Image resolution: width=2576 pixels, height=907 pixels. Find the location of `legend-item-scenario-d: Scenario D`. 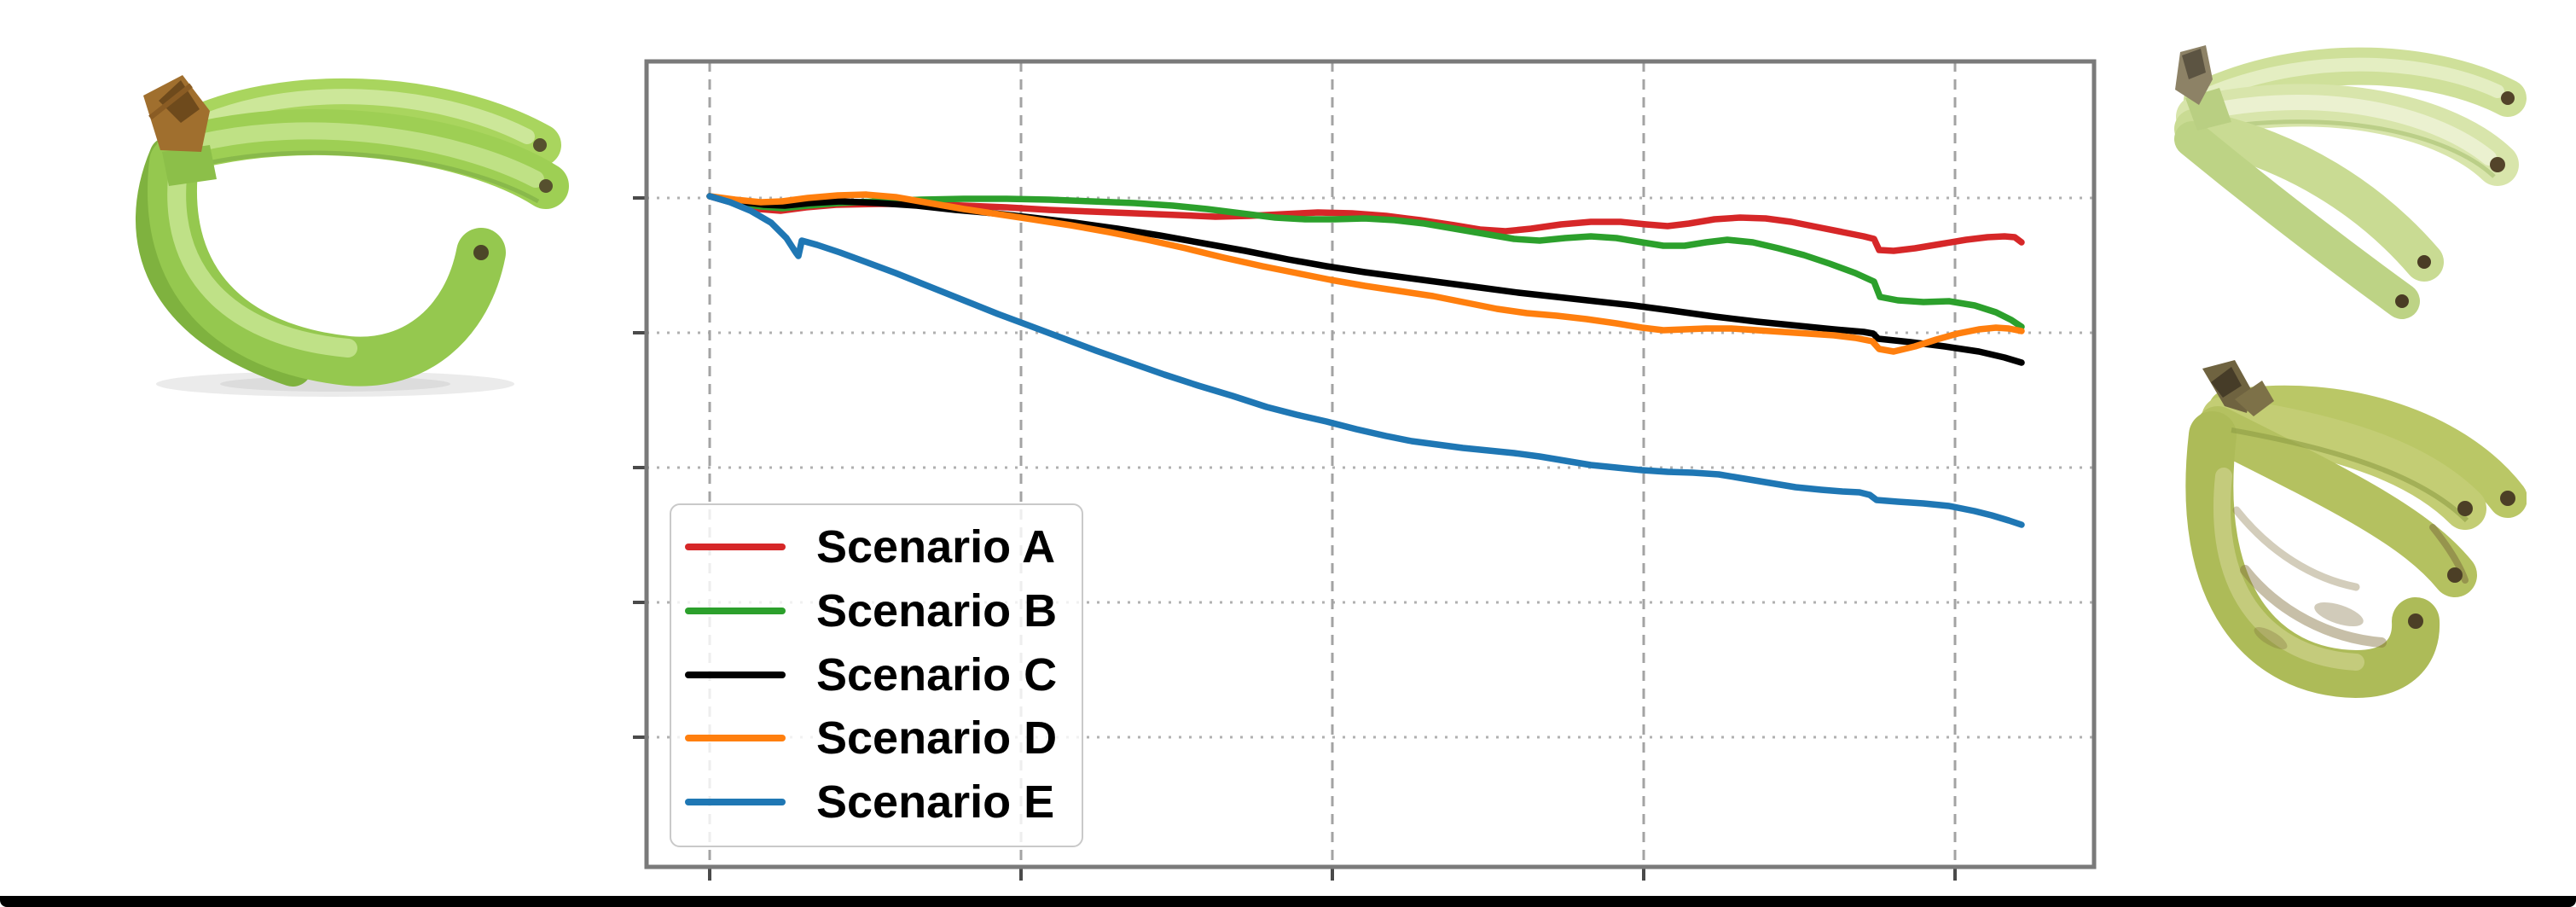

legend-item-scenario-d: Scenario D is located at coordinates (883, 738).